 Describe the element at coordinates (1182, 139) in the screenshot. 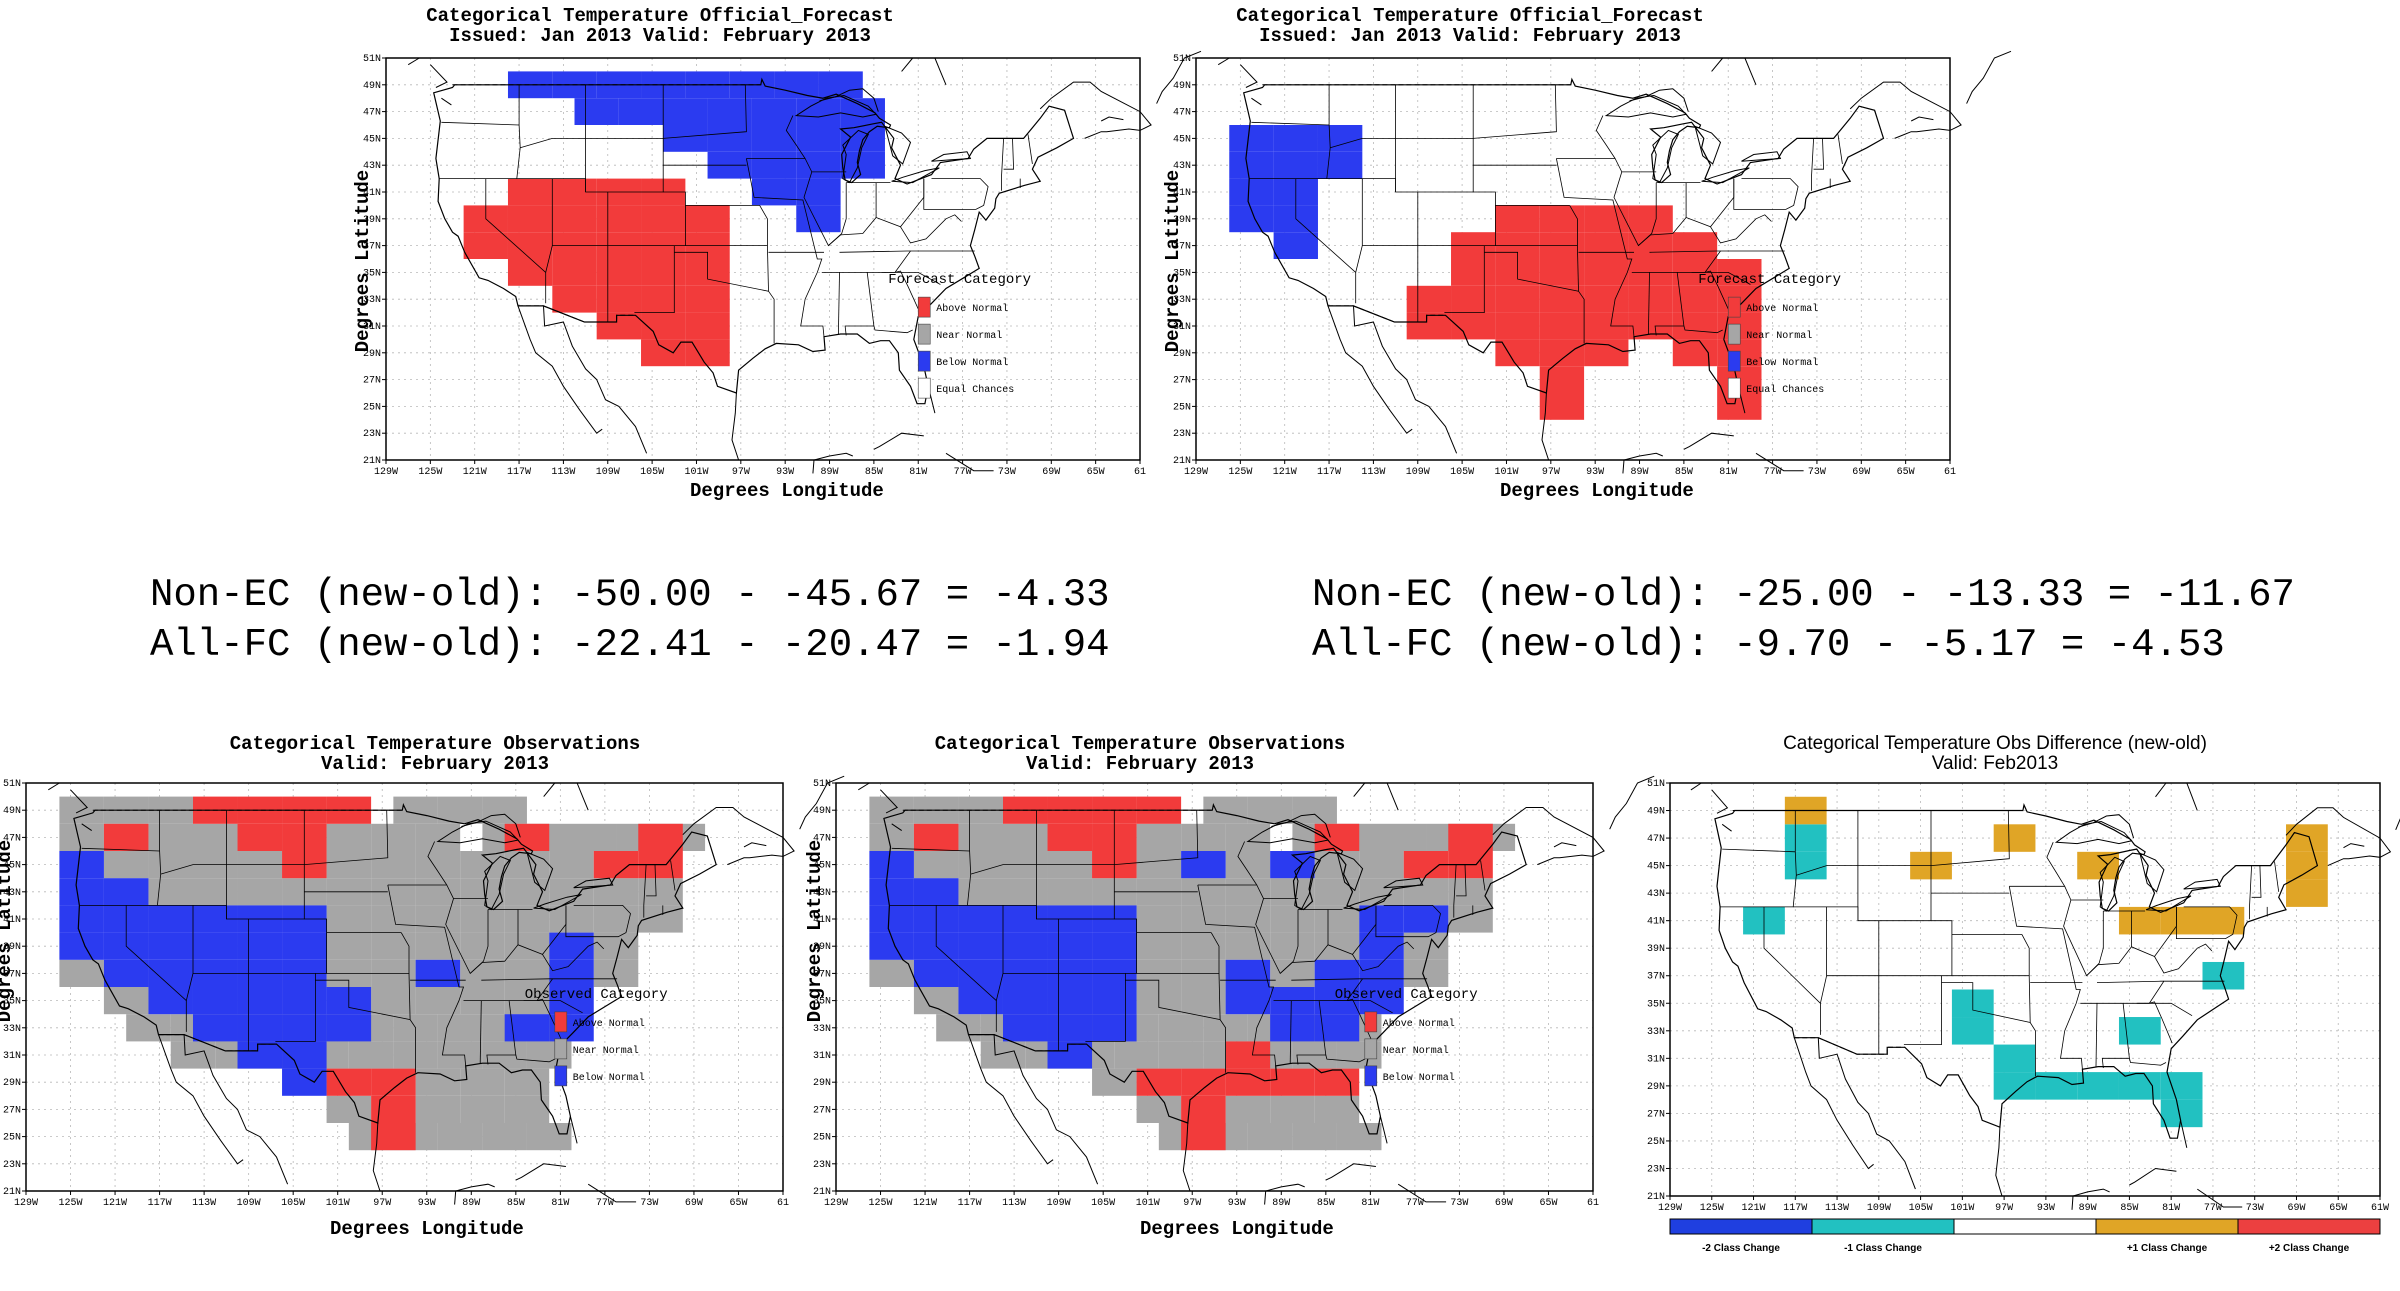

I see `y-tick-label: 45N` at that location.